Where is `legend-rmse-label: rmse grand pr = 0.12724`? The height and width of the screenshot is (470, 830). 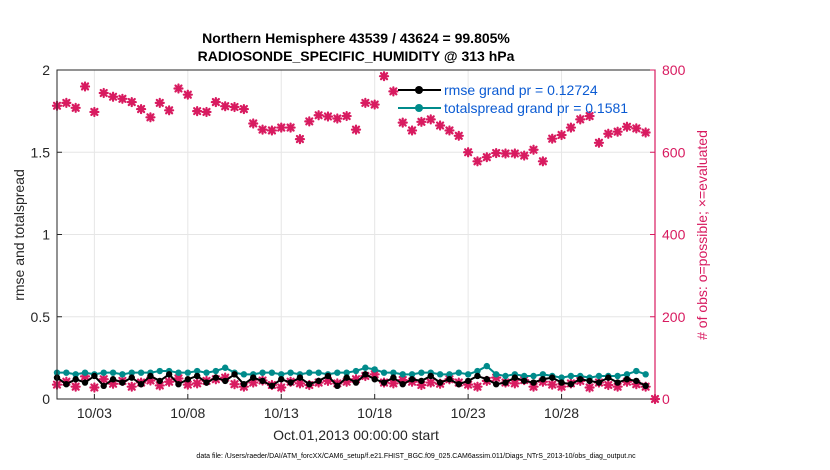
legend-rmse-label: rmse grand pr = 0.12724 is located at coordinates (521, 90).